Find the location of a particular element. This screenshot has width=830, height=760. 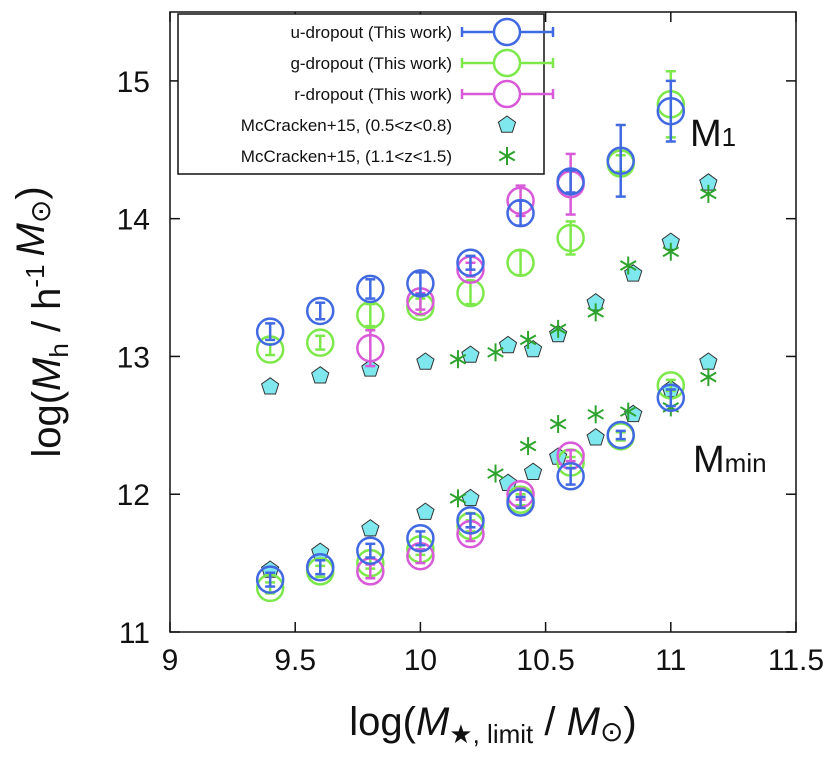

y-tick-label: 11 is located at coordinates (134, 633).